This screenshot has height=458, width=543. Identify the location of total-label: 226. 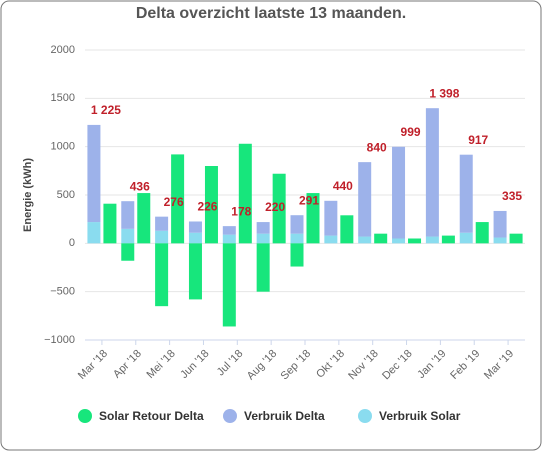
(207, 207).